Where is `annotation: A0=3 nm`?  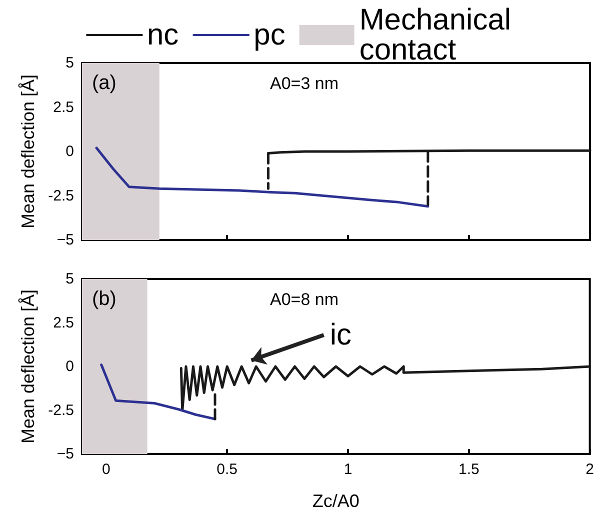
annotation: A0=3 nm is located at coordinates (304, 83).